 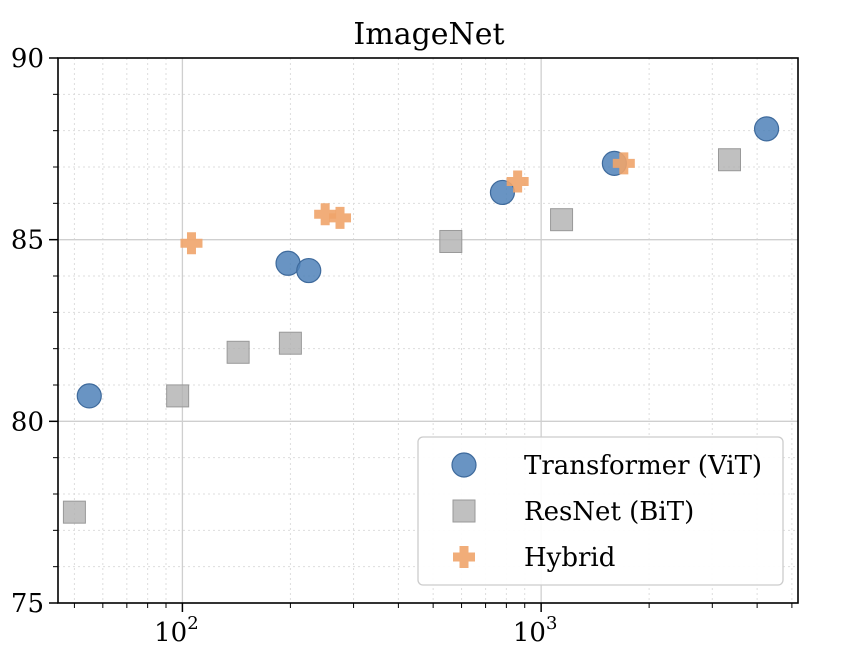 What do you see at coordinates (27, 241) in the screenshot?
I see `y-tick-label: 85` at bounding box center [27, 241].